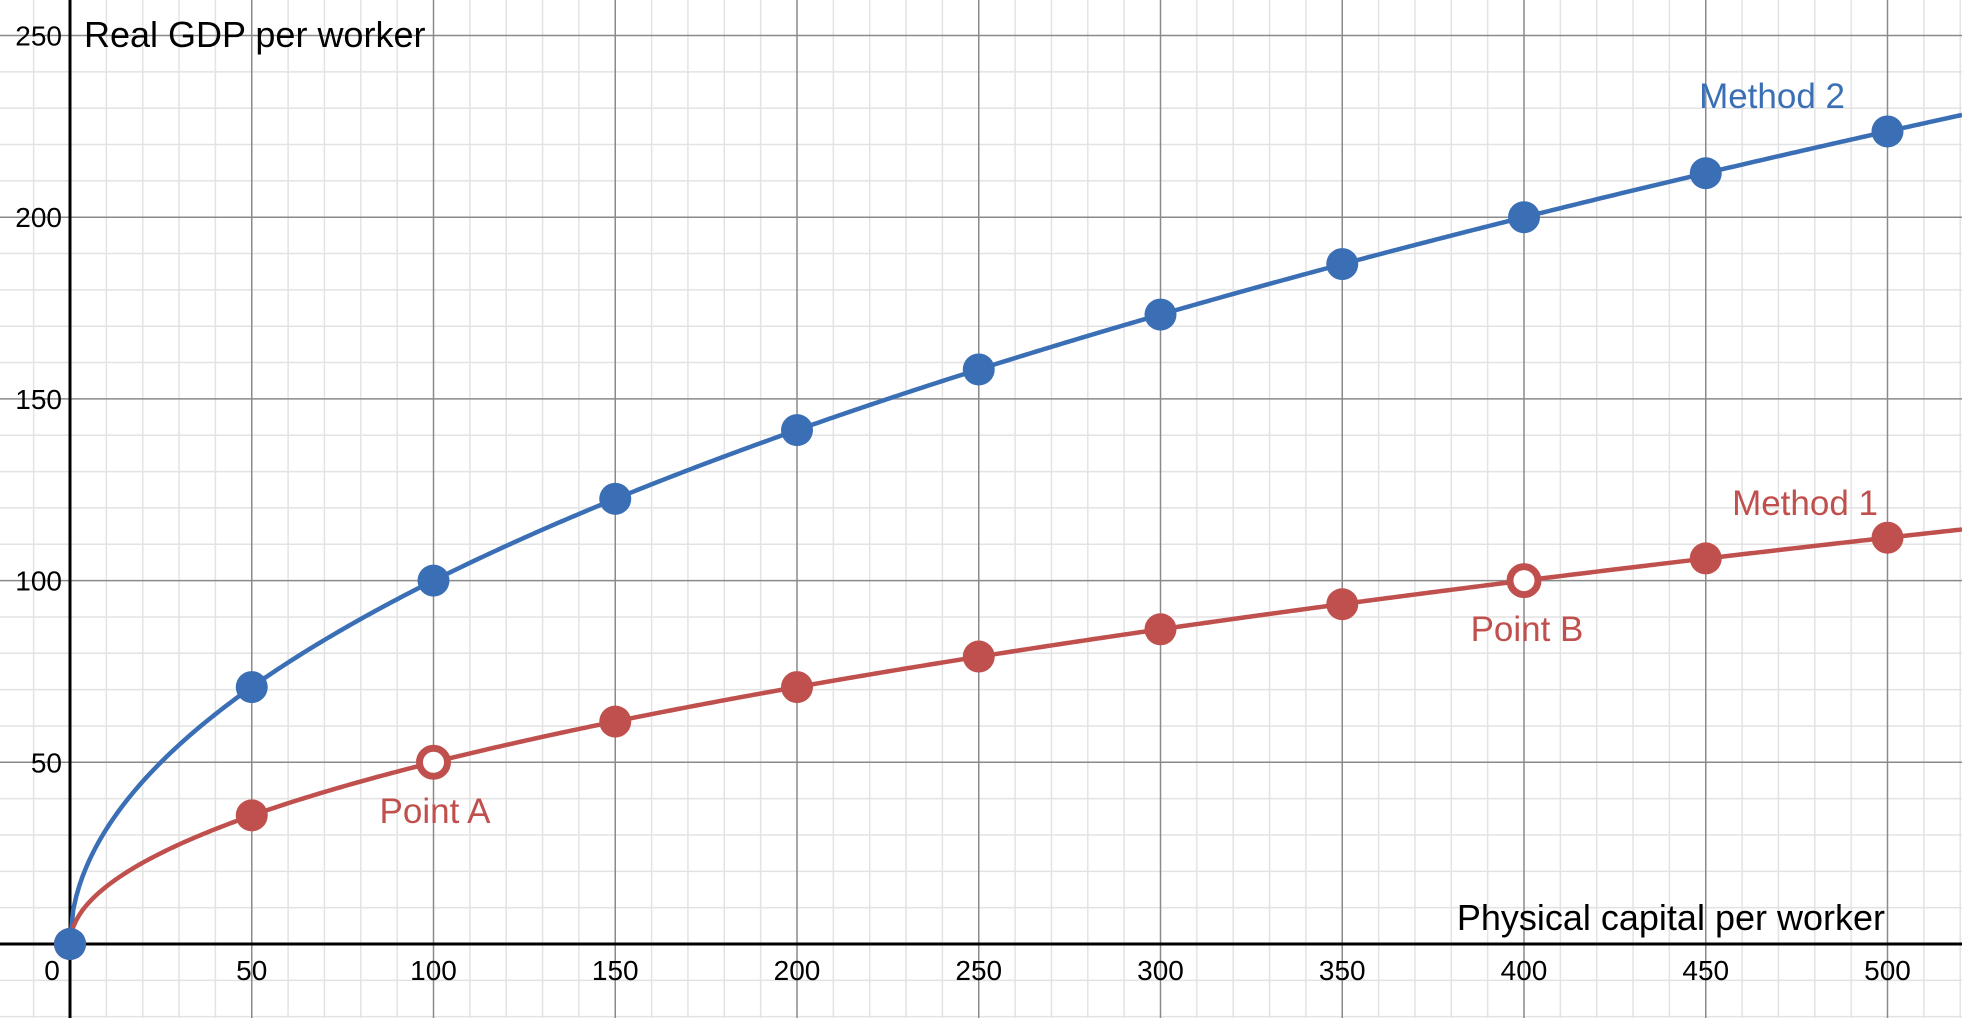  Describe the element at coordinates (1160, 970) in the screenshot. I see `x-tick-label: 300` at that location.